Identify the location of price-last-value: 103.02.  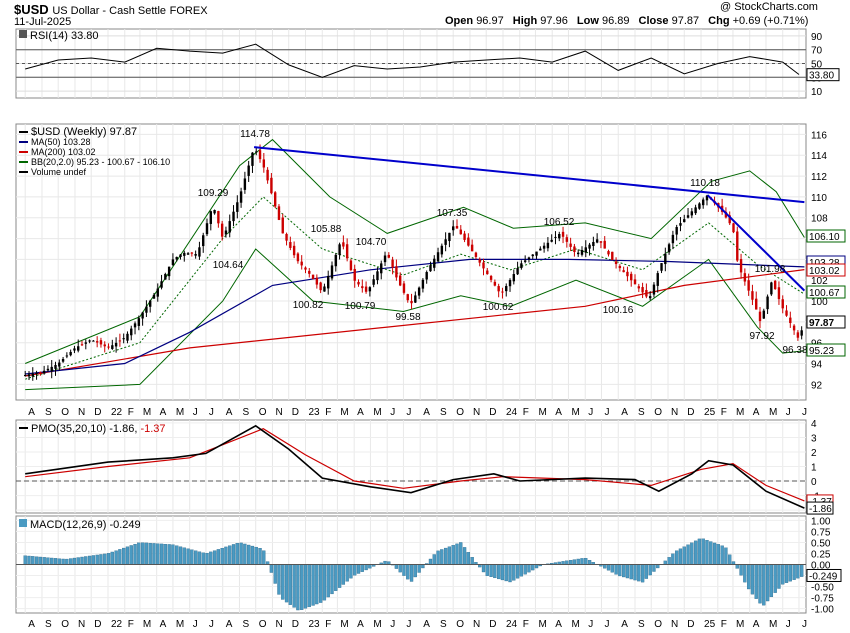
(824, 271).